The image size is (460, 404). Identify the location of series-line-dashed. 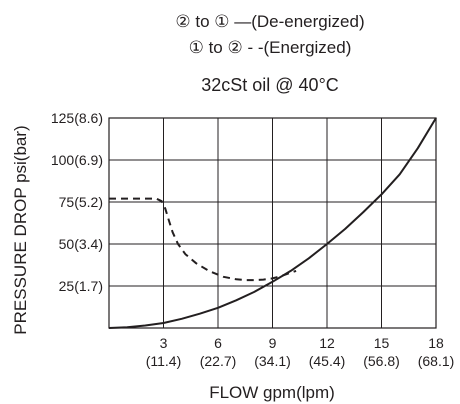
(203, 239).